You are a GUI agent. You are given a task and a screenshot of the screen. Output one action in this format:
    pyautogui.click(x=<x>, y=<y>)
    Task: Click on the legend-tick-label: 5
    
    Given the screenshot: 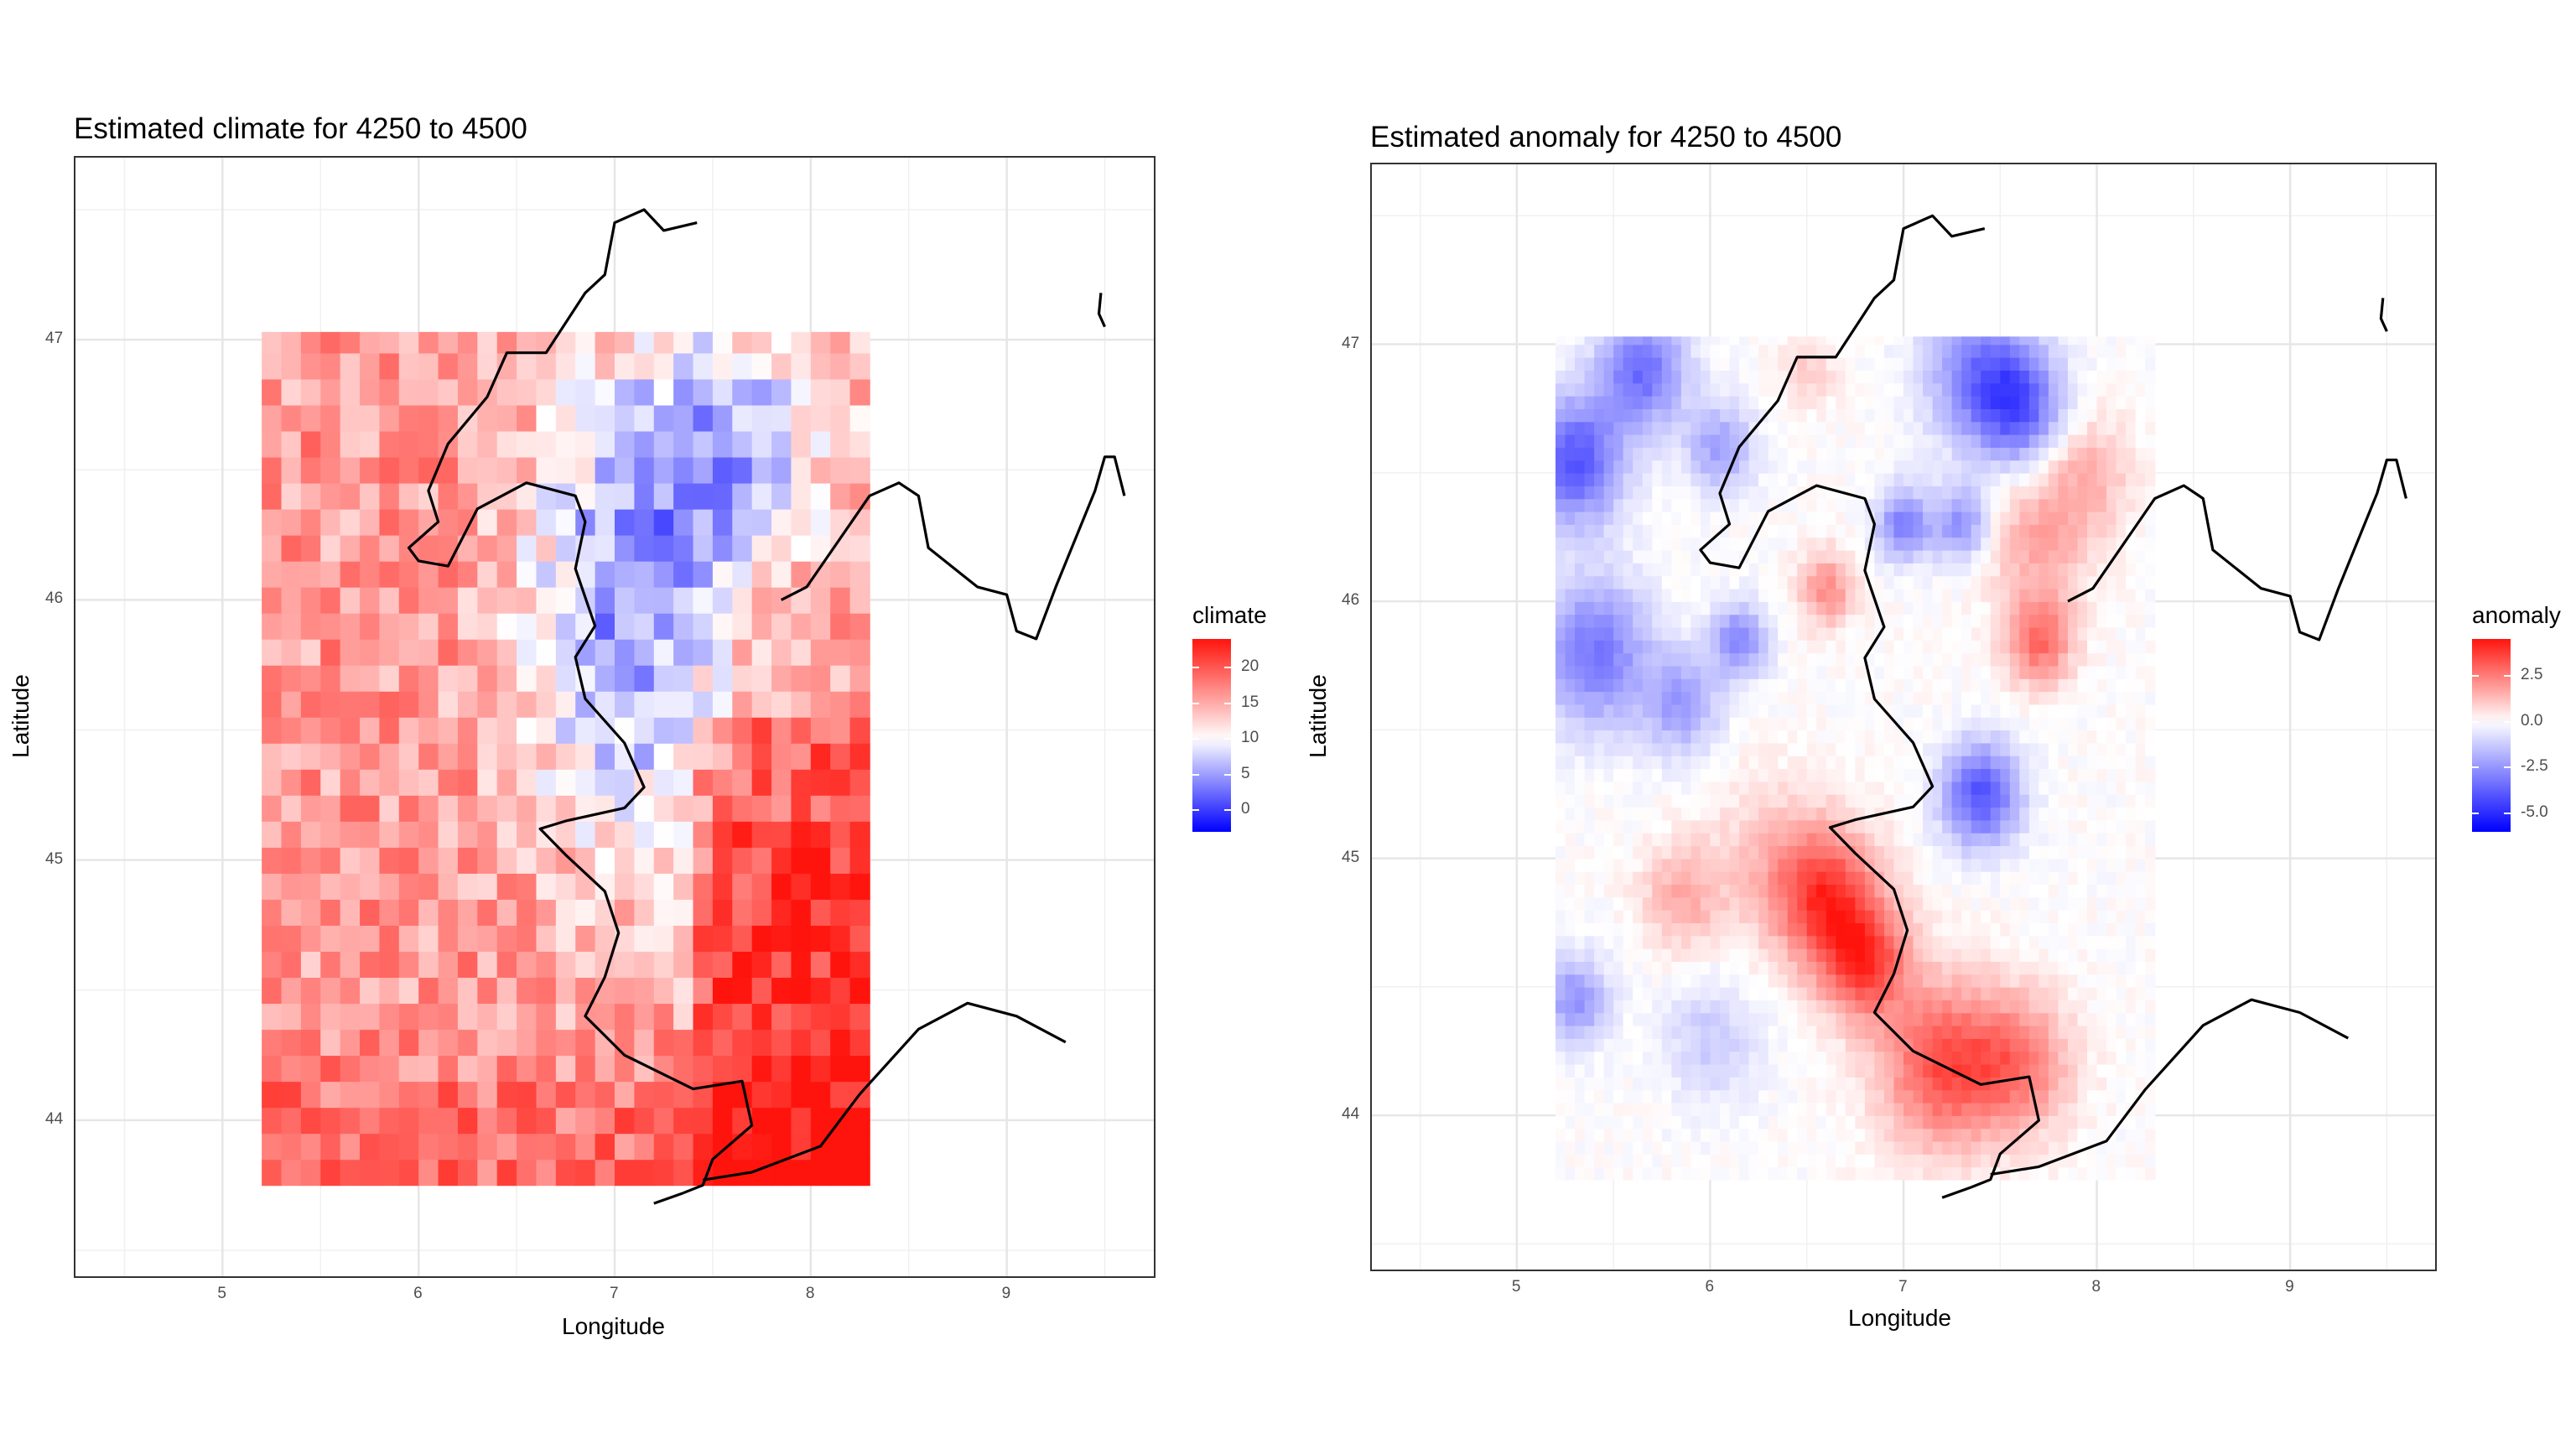 What is the action you would take?
    pyautogui.click(x=1245, y=773)
    